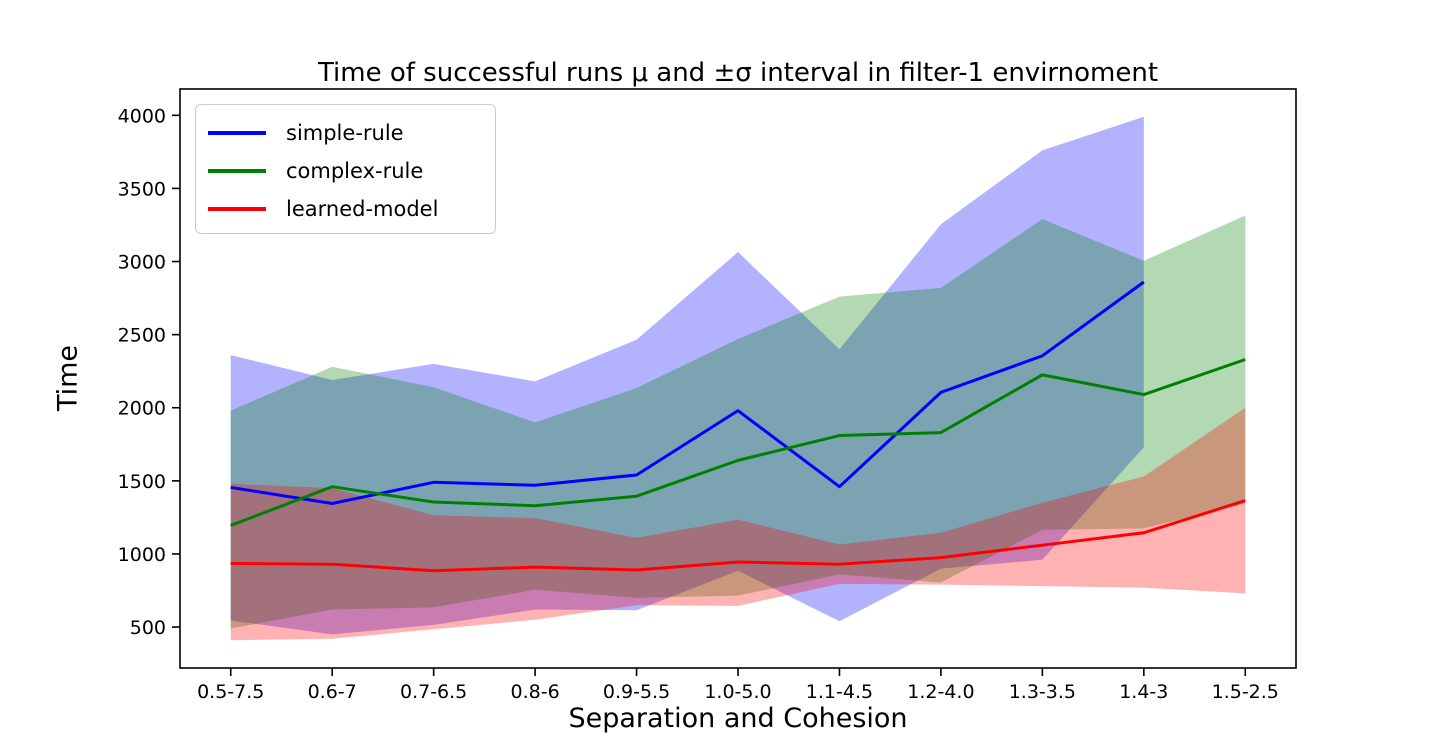 This screenshot has height=751, width=1440. What do you see at coordinates (230, 692) in the screenshot?
I see `x-tick-label: 0.5-7.5` at bounding box center [230, 692].